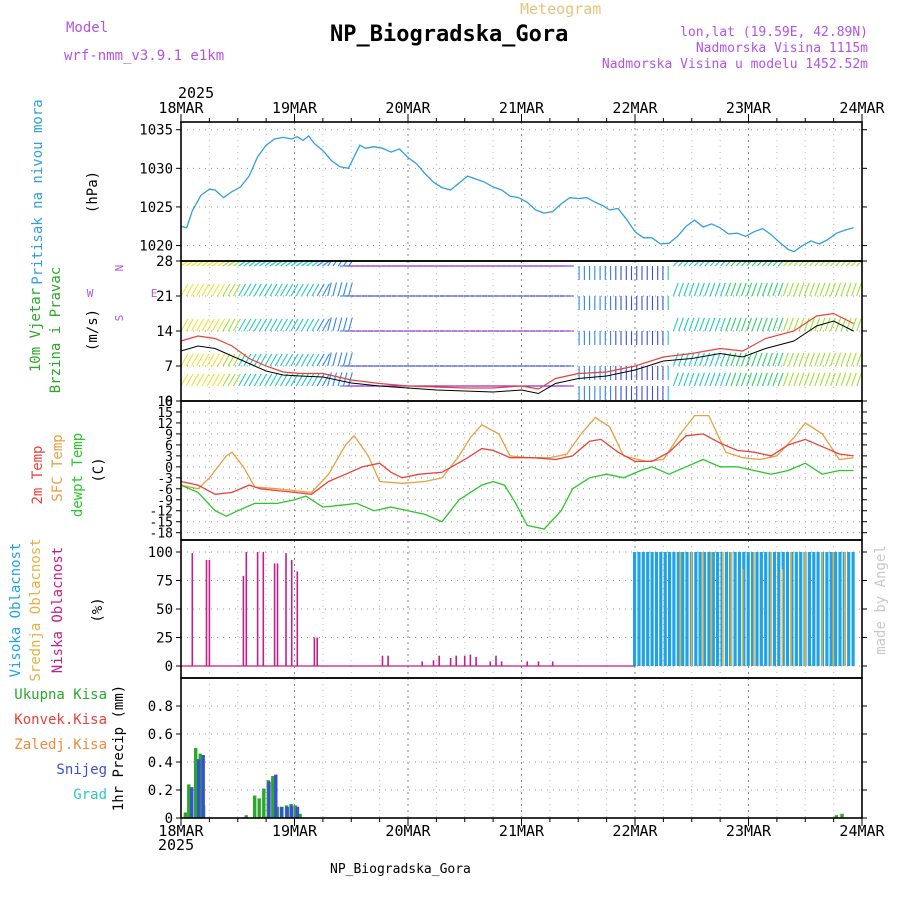 This screenshot has width=900, height=900. Describe the element at coordinates (164, 582) in the screenshot. I see `y-tick-label: 75` at that location.